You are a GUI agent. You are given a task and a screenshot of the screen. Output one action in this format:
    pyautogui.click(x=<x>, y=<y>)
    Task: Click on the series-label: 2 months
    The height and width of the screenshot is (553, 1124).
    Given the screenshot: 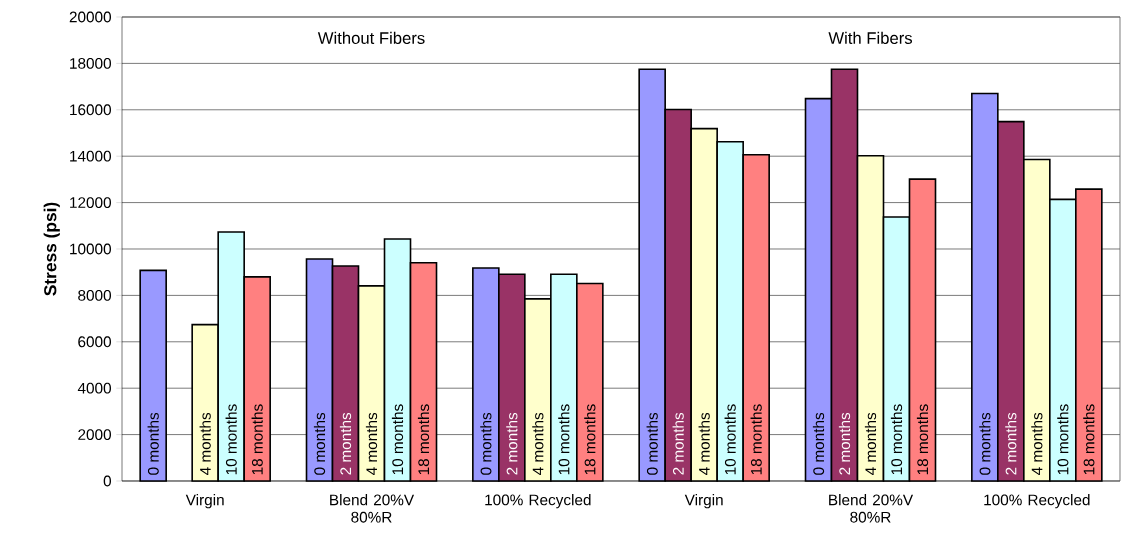 What is the action you would take?
    pyautogui.click(x=345, y=443)
    